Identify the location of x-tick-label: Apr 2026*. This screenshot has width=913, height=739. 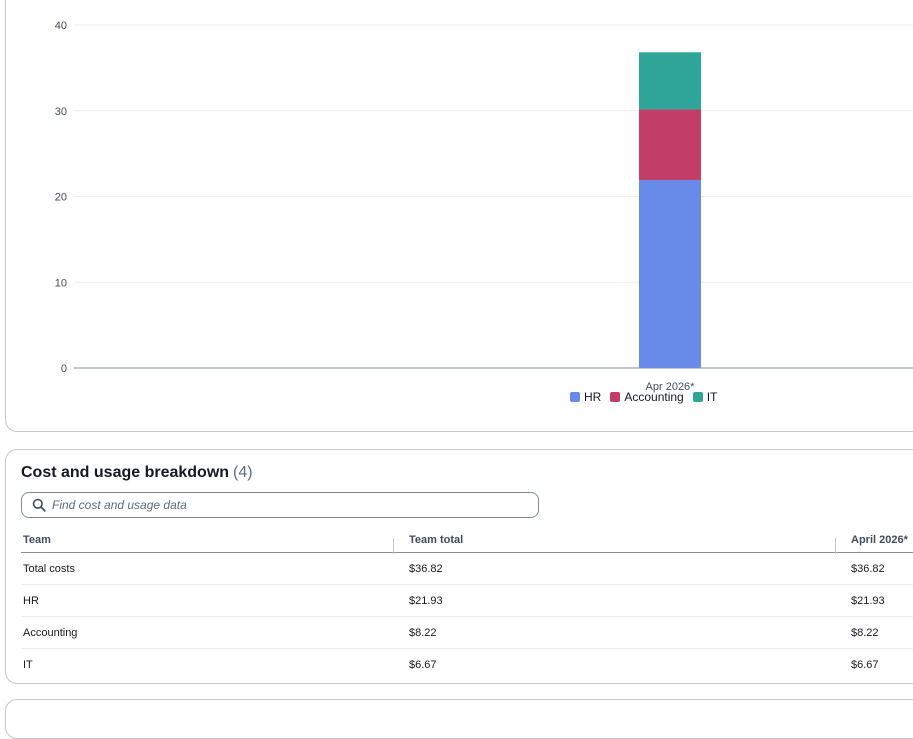
(671, 387).